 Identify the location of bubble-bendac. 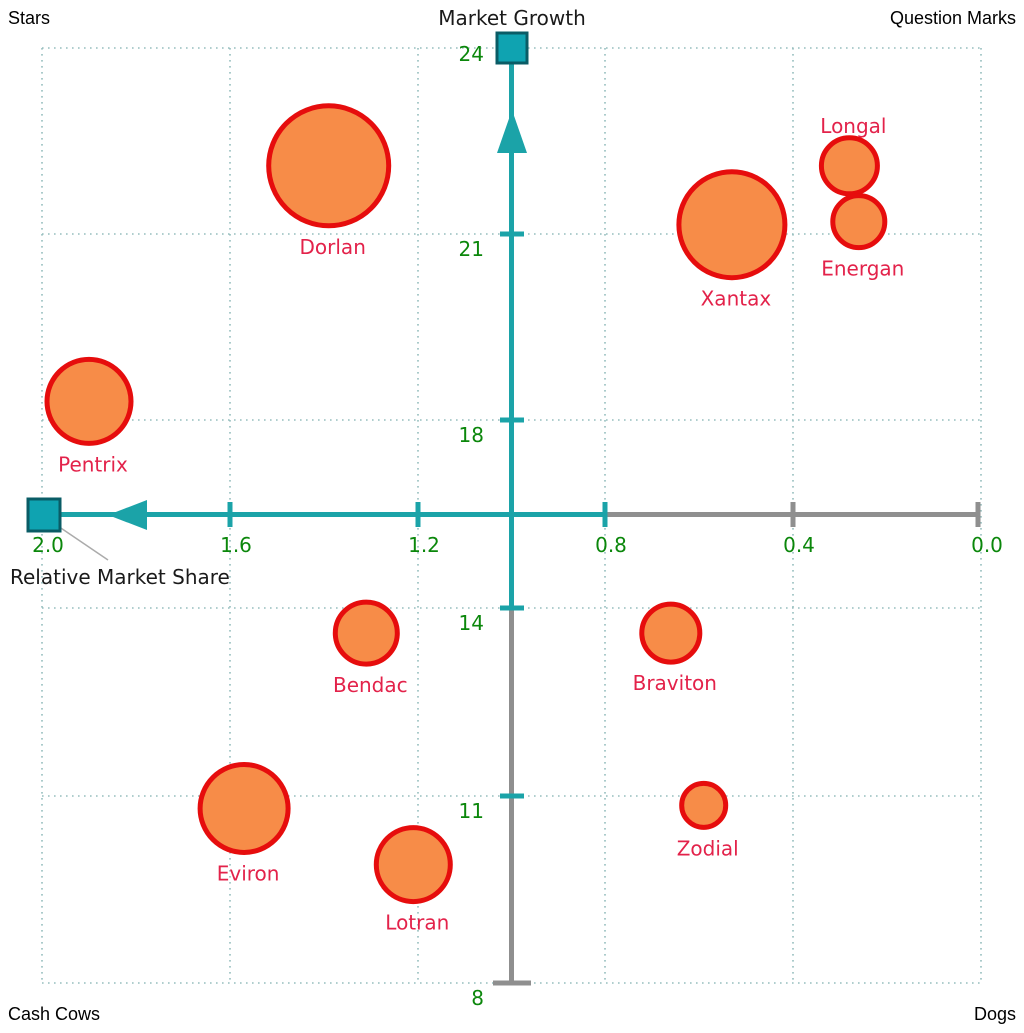
(366, 633).